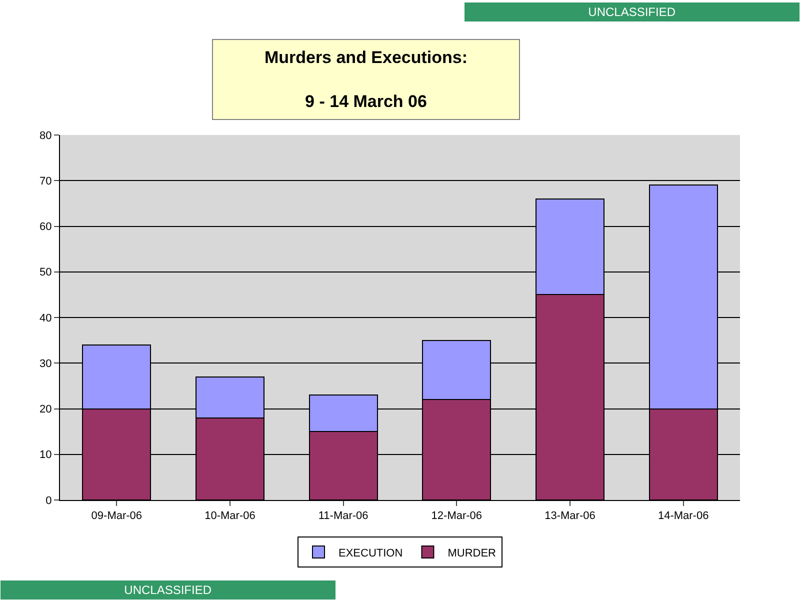 This screenshot has height=600, width=800. I want to click on y-tick-label: 50, so click(46, 272).